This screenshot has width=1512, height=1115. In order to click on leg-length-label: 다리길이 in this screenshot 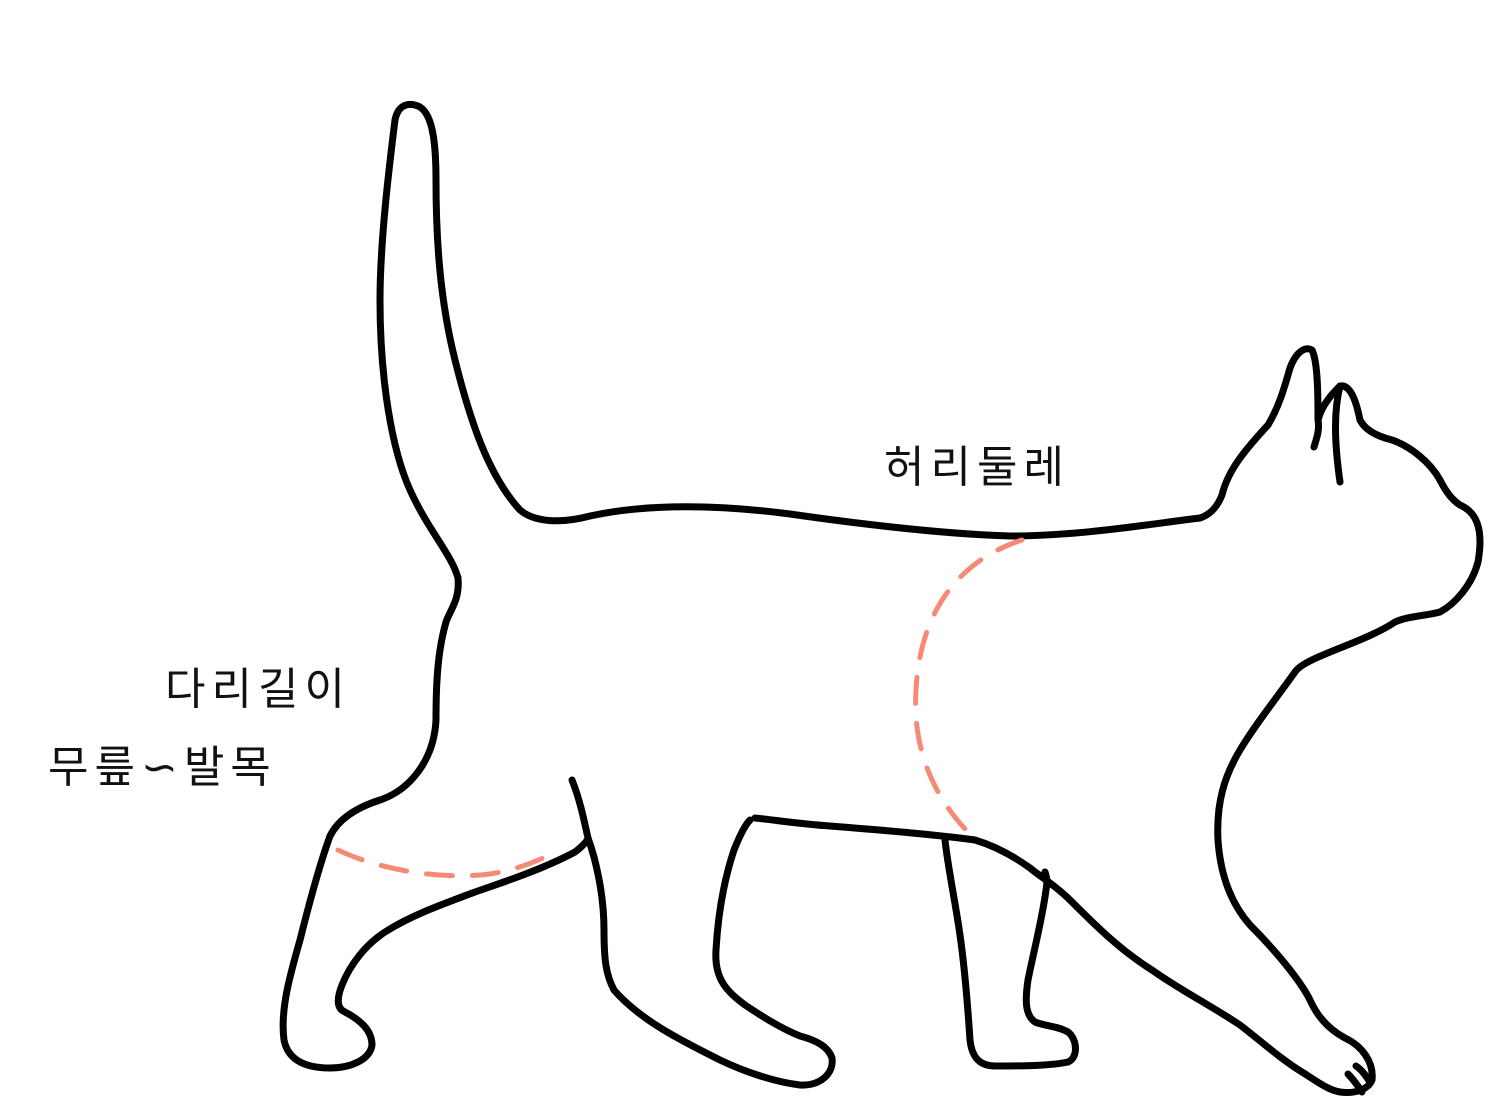, I will do `click(258, 689)`.